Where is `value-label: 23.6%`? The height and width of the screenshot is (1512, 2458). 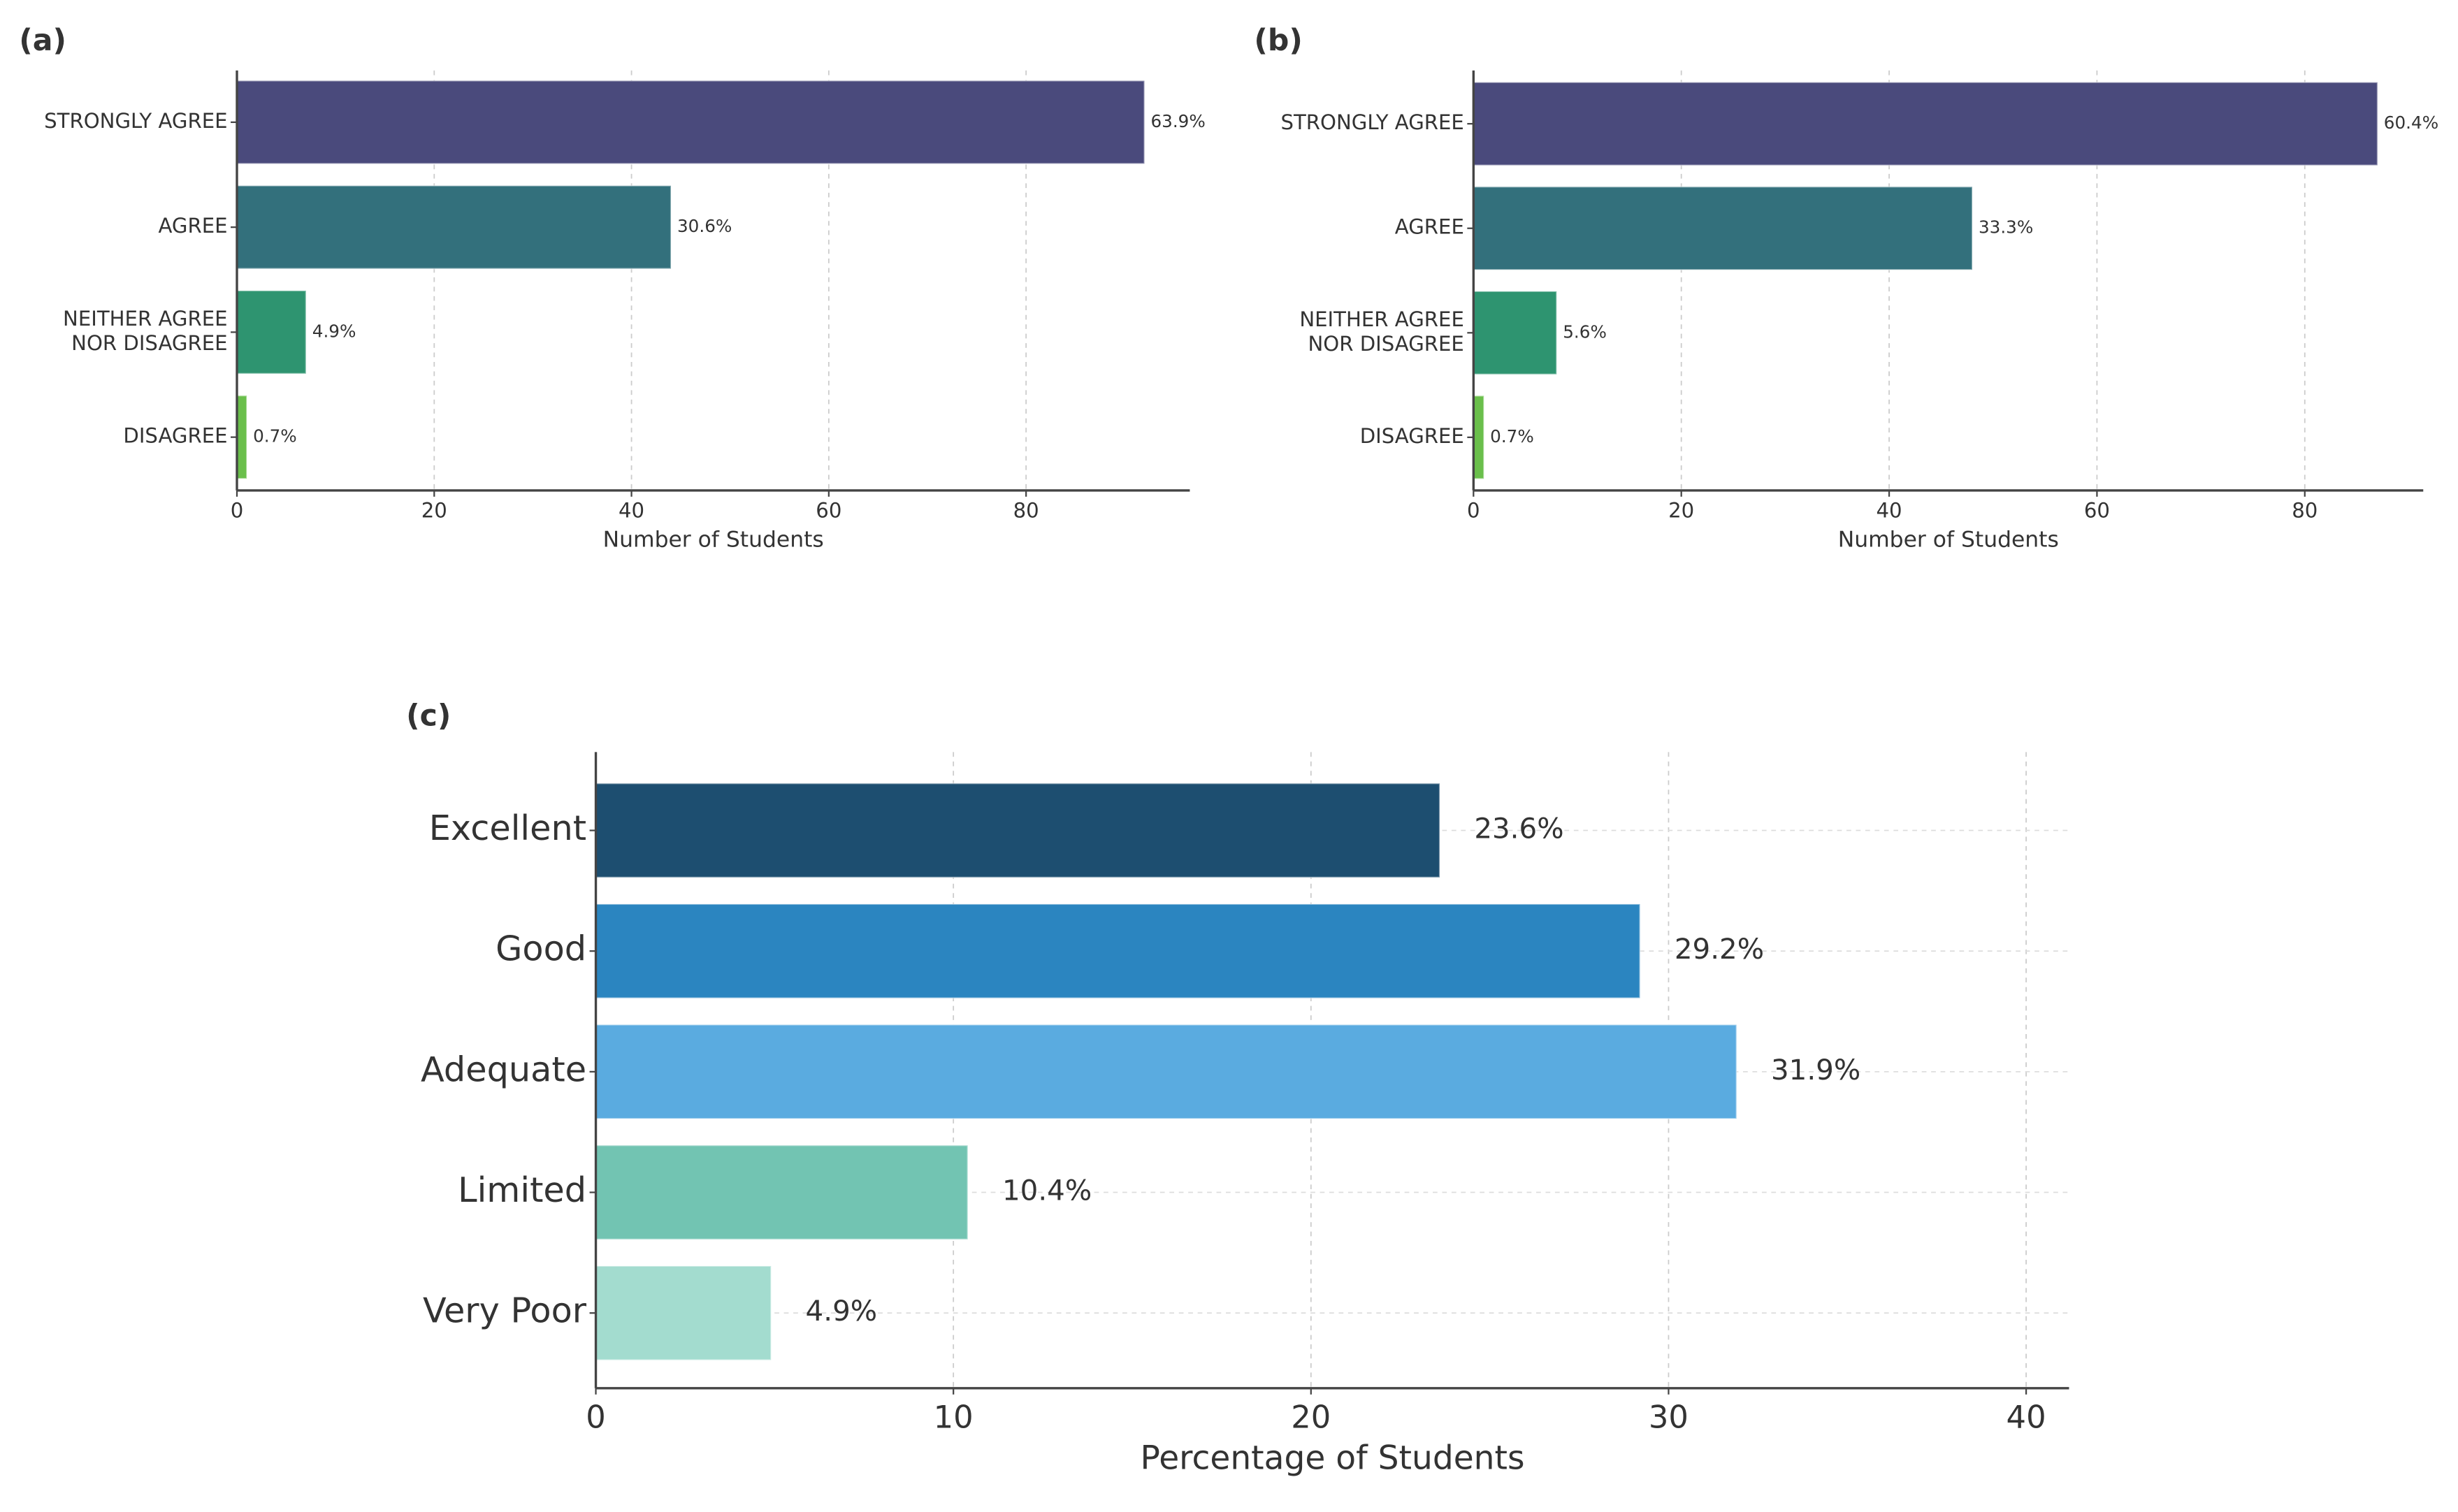 value-label: 23.6% is located at coordinates (1518, 829).